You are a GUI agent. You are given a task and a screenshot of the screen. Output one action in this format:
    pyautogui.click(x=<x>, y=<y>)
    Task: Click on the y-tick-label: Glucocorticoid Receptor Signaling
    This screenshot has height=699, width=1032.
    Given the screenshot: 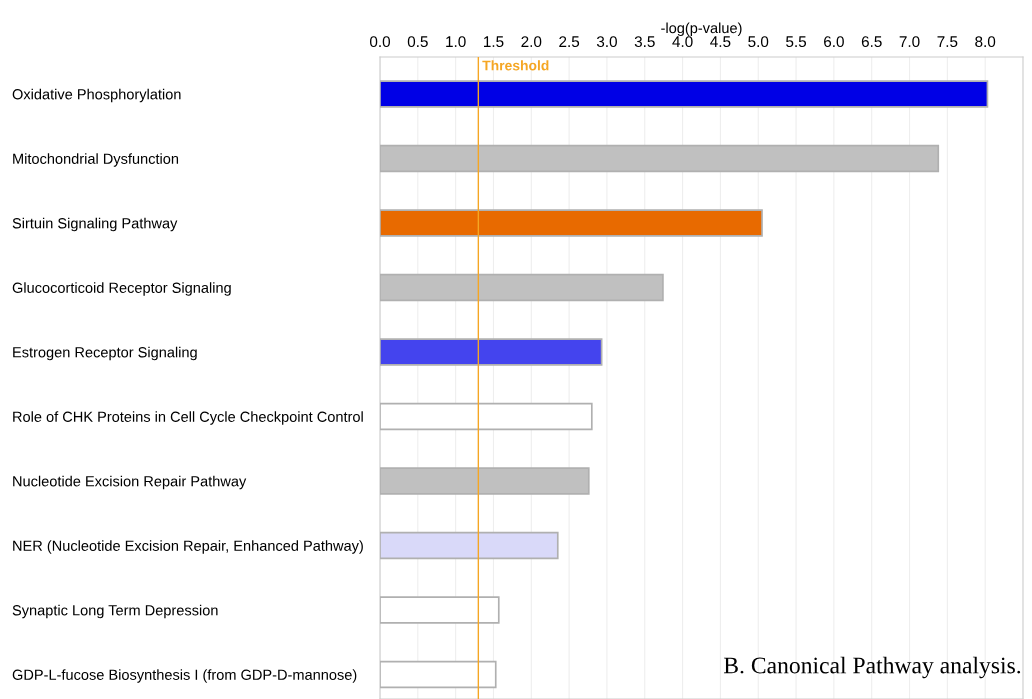 What is the action you would take?
    pyautogui.click(x=121, y=289)
    